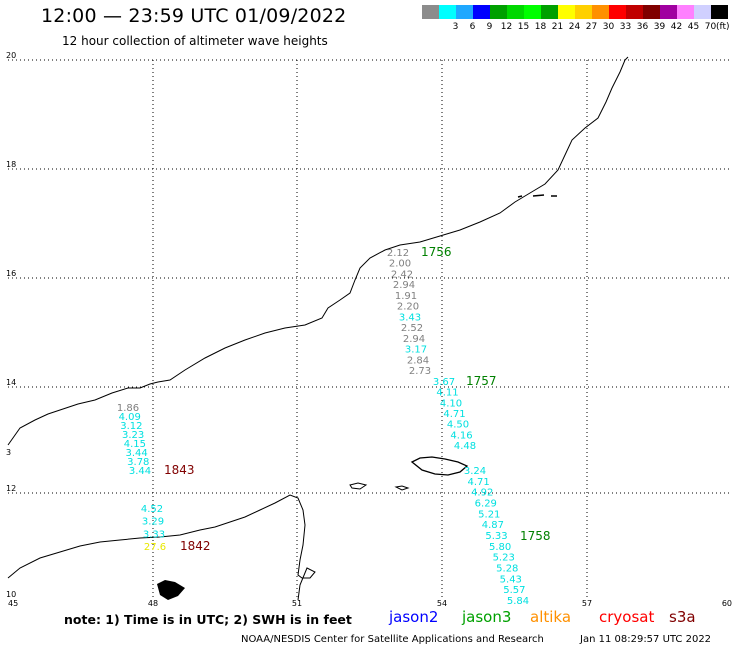 The width and height of the screenshot is (740, 650). Describe the element at coordinates (402, 488) in the screenshot. I see `island-small` at that location.